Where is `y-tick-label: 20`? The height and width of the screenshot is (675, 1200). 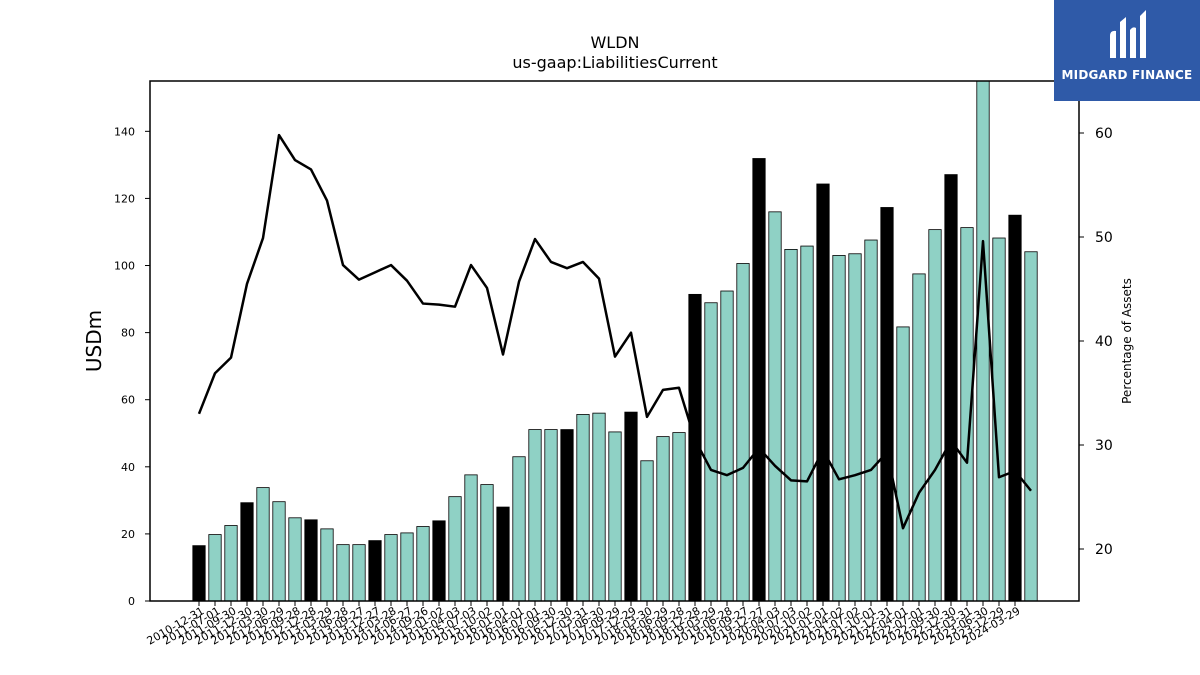
y-tick-label: 20 is located at coordinates (128, 534).